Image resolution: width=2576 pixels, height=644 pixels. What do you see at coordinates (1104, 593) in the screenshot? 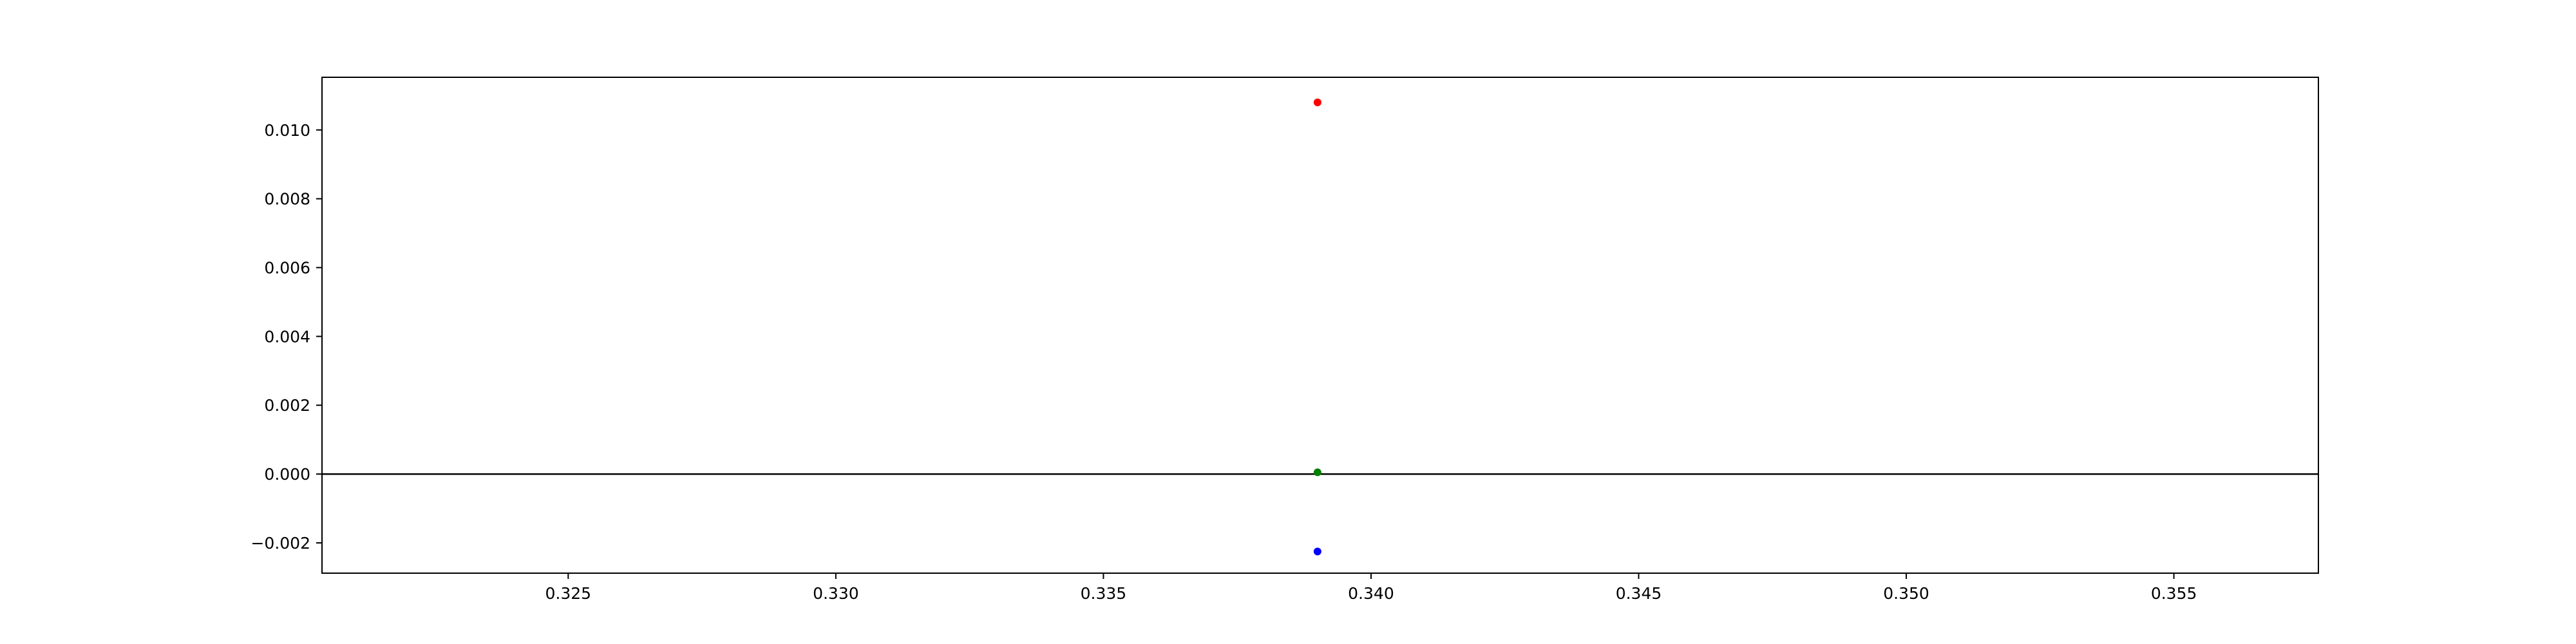
I see `x-tick-label: 0.335` at bounding box center [1104, 593].